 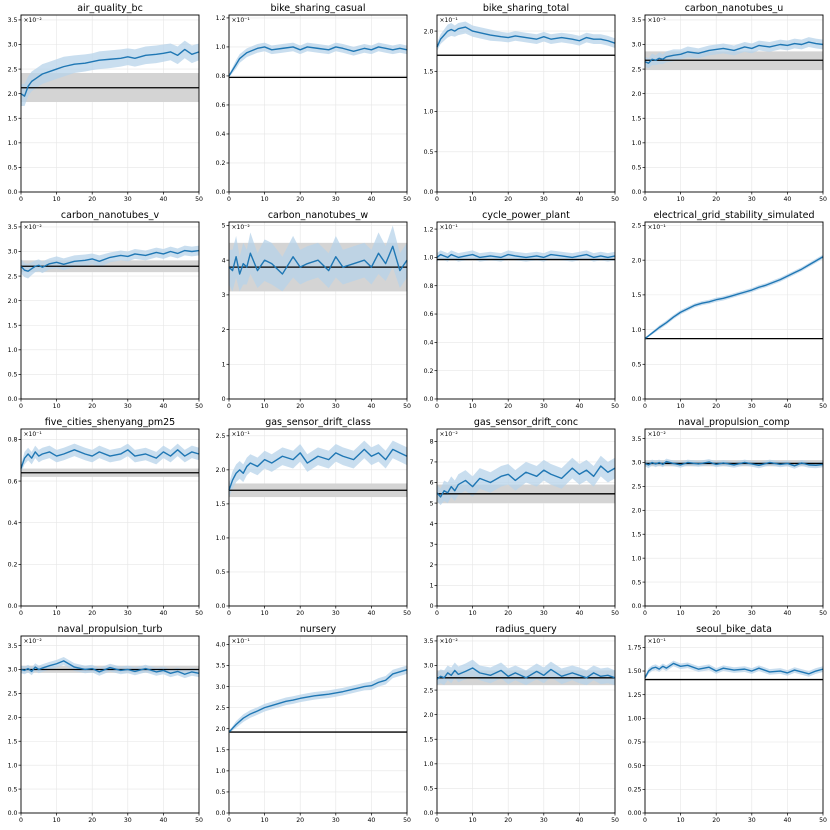 What do you see at coordinates (526, 629) in the screenshot?
I see `subplot-title: radius_query` at bounding box center [526, 629].